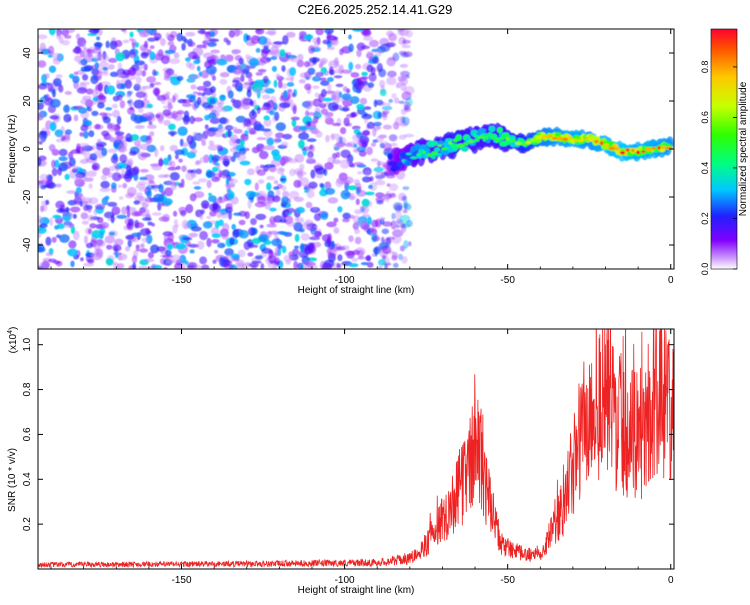 This screenshot has height=605, width=750. I want to click on y-tick-label: 0.8, so click(27, 389).